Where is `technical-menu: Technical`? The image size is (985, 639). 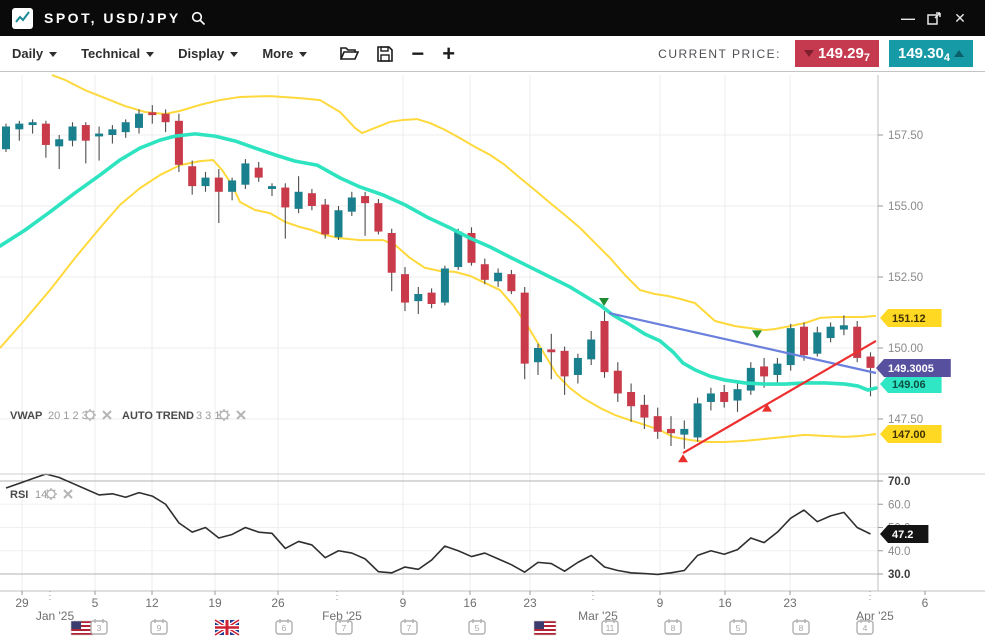 technical-menu: Technical is located at coordinates (118, 53).